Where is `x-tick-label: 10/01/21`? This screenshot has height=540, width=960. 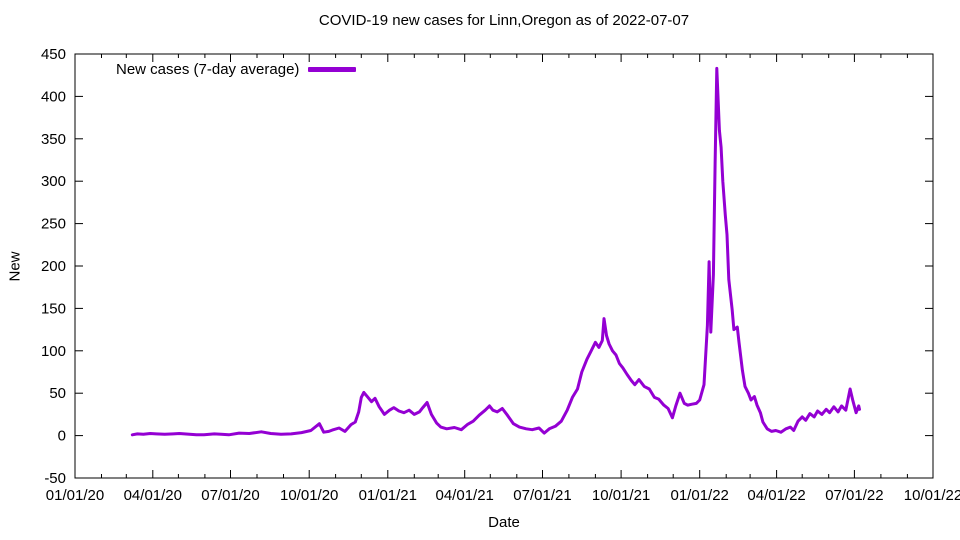 x-tick-label: 10/01/21 is located at coordinates (621, 495).